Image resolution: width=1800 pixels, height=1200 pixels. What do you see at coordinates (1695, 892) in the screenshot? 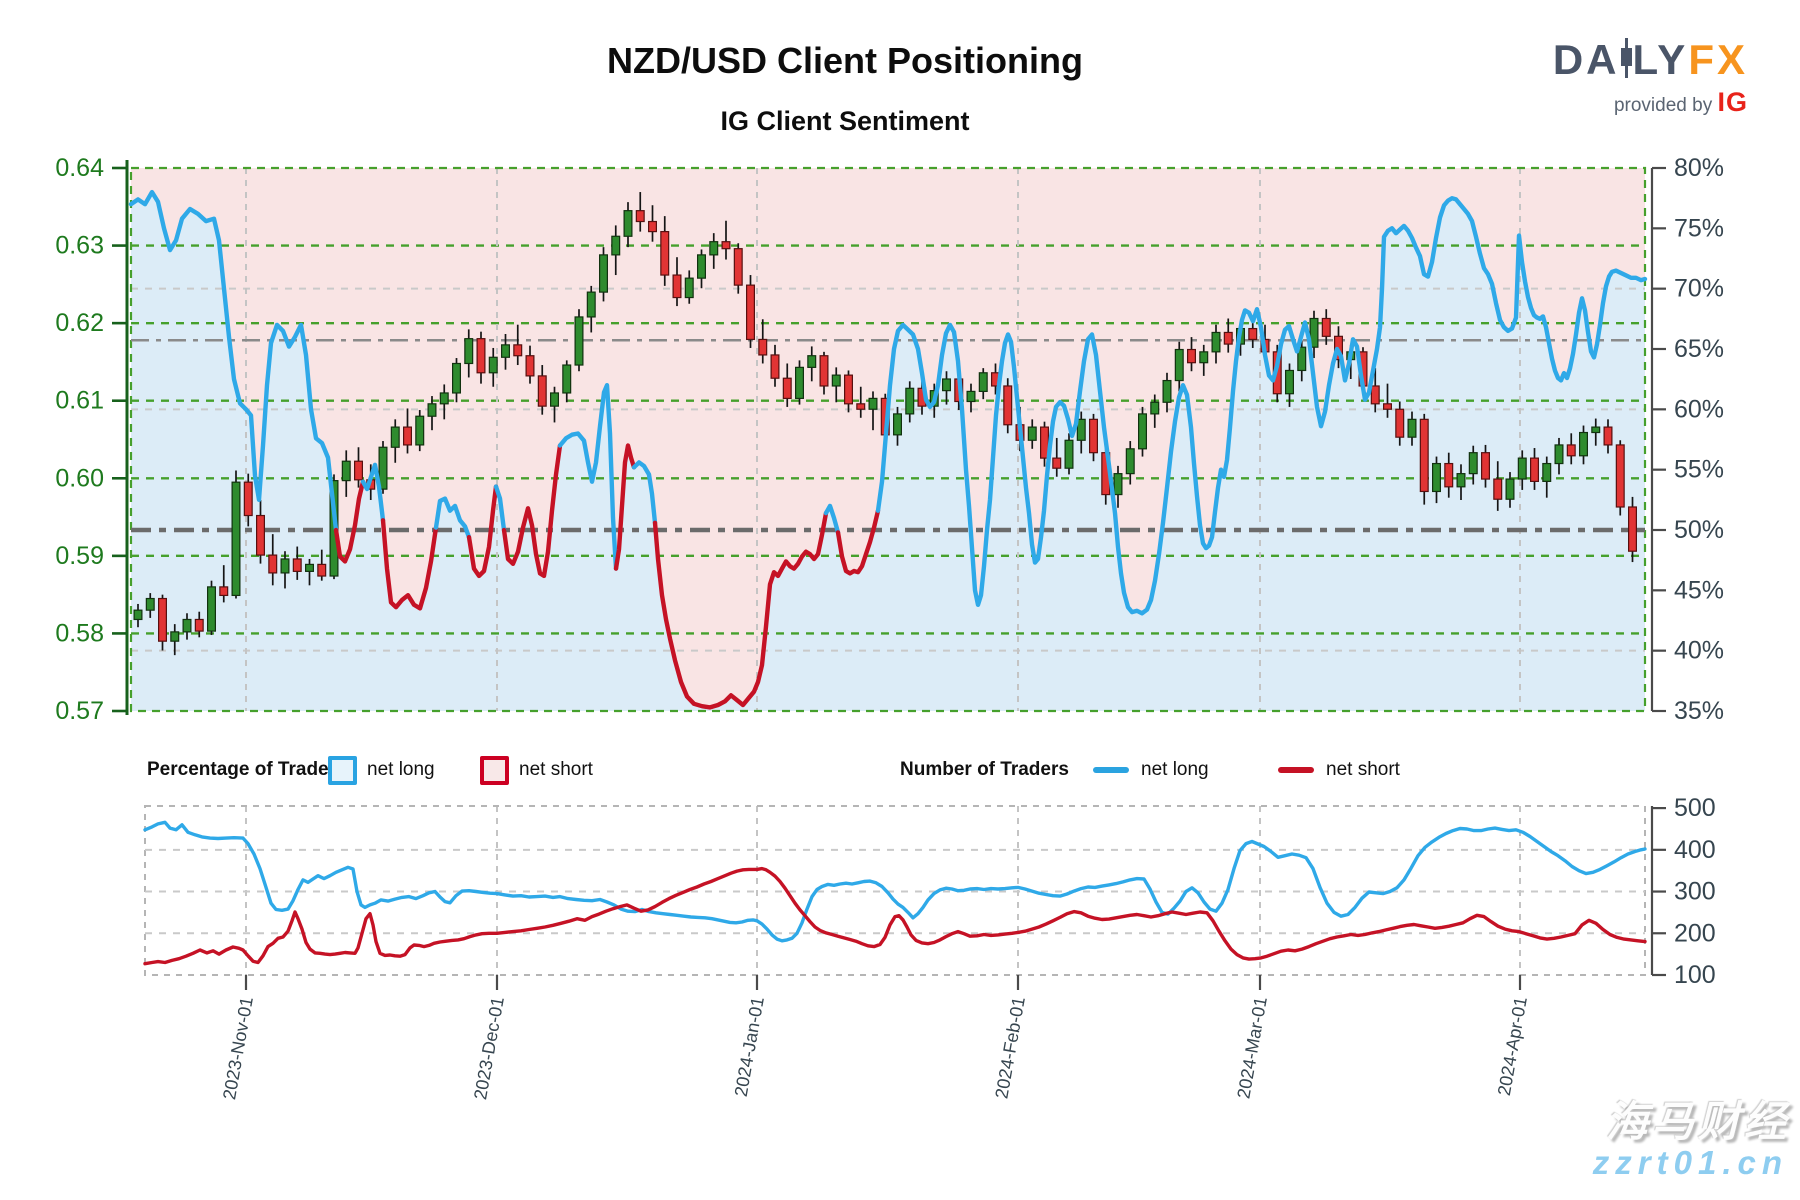
I see `svg-text: 300` at bounding box center [1695, 892].